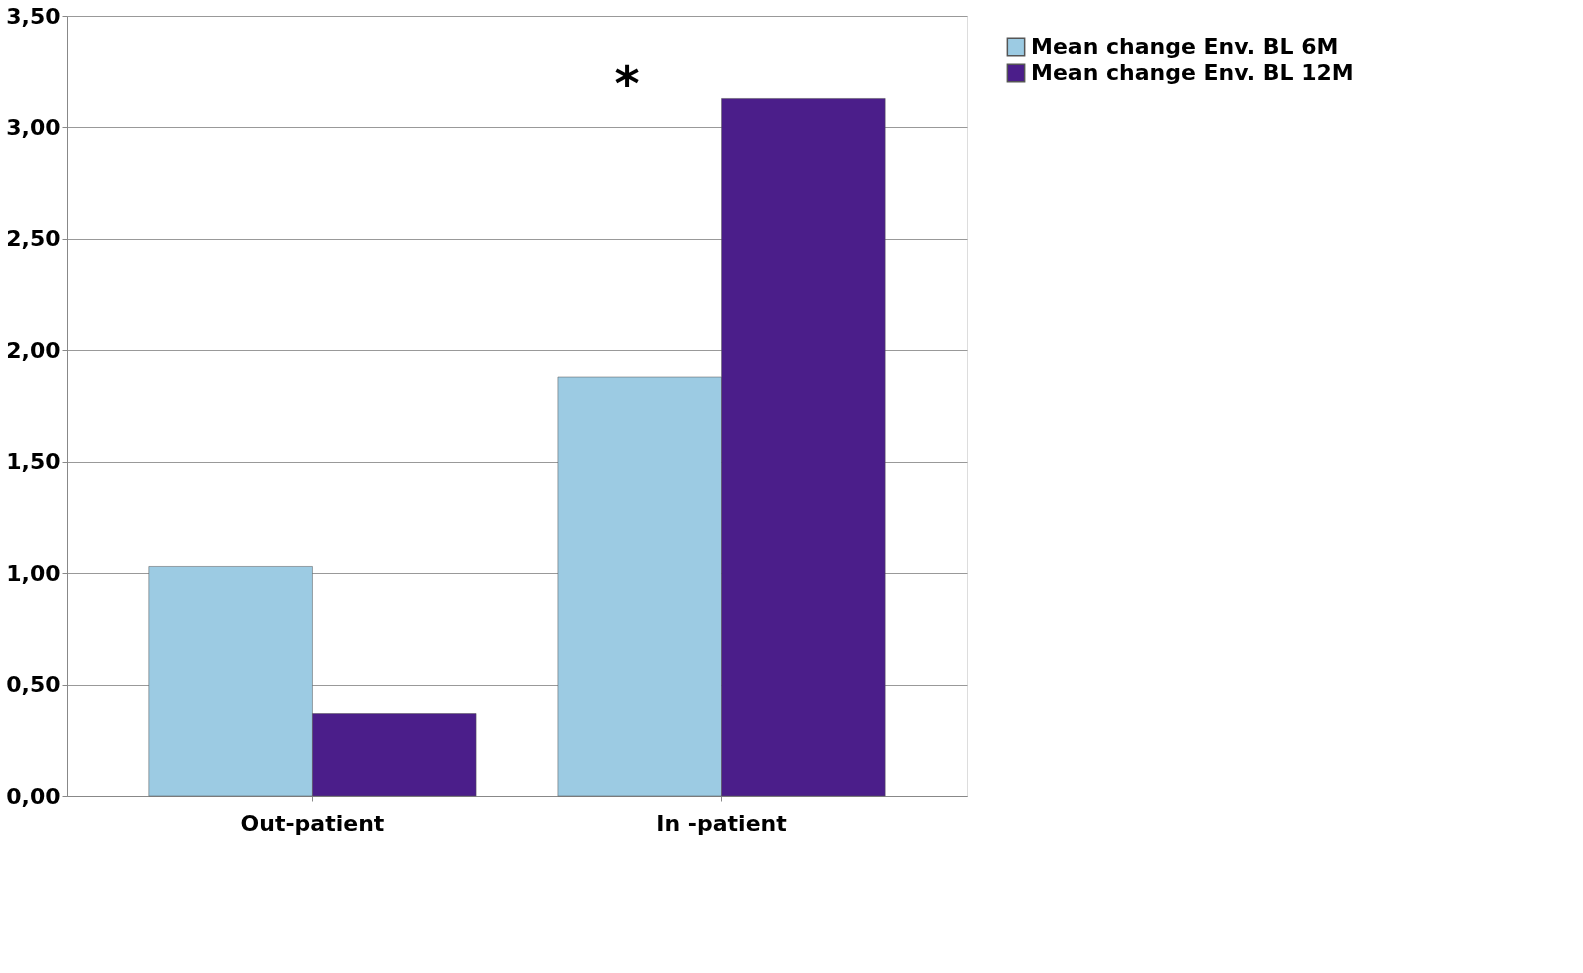  What do you see at coordinates (33, 796) in the screenshot?
I see `y-tick-label: 0,00` at bounding box center [33, 796].